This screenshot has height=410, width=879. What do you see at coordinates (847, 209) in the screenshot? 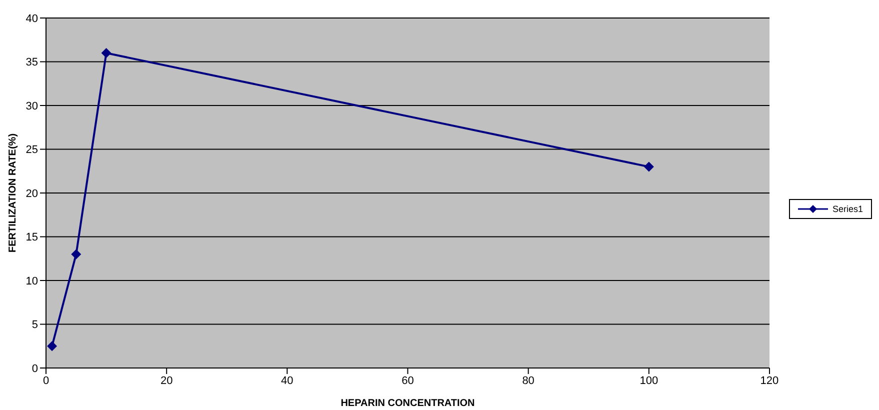
I see `legend-label: Series1` at bounding box center [847, 209].